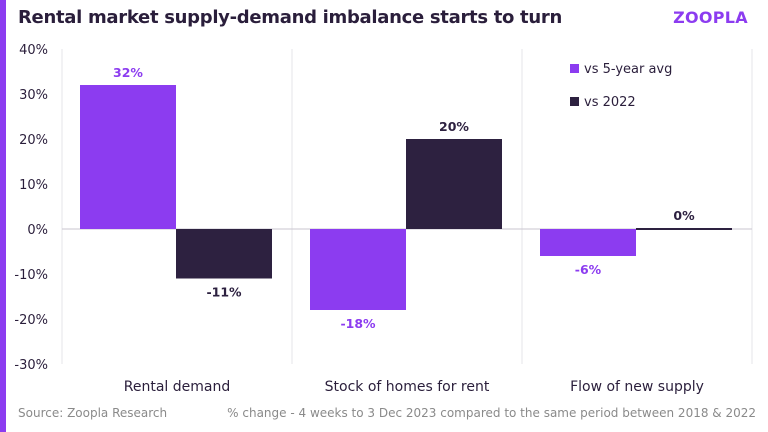  I want to click on y-axis: 40% 30% 20% 10% 0% -10% -20% -30%, so click(31, 208).